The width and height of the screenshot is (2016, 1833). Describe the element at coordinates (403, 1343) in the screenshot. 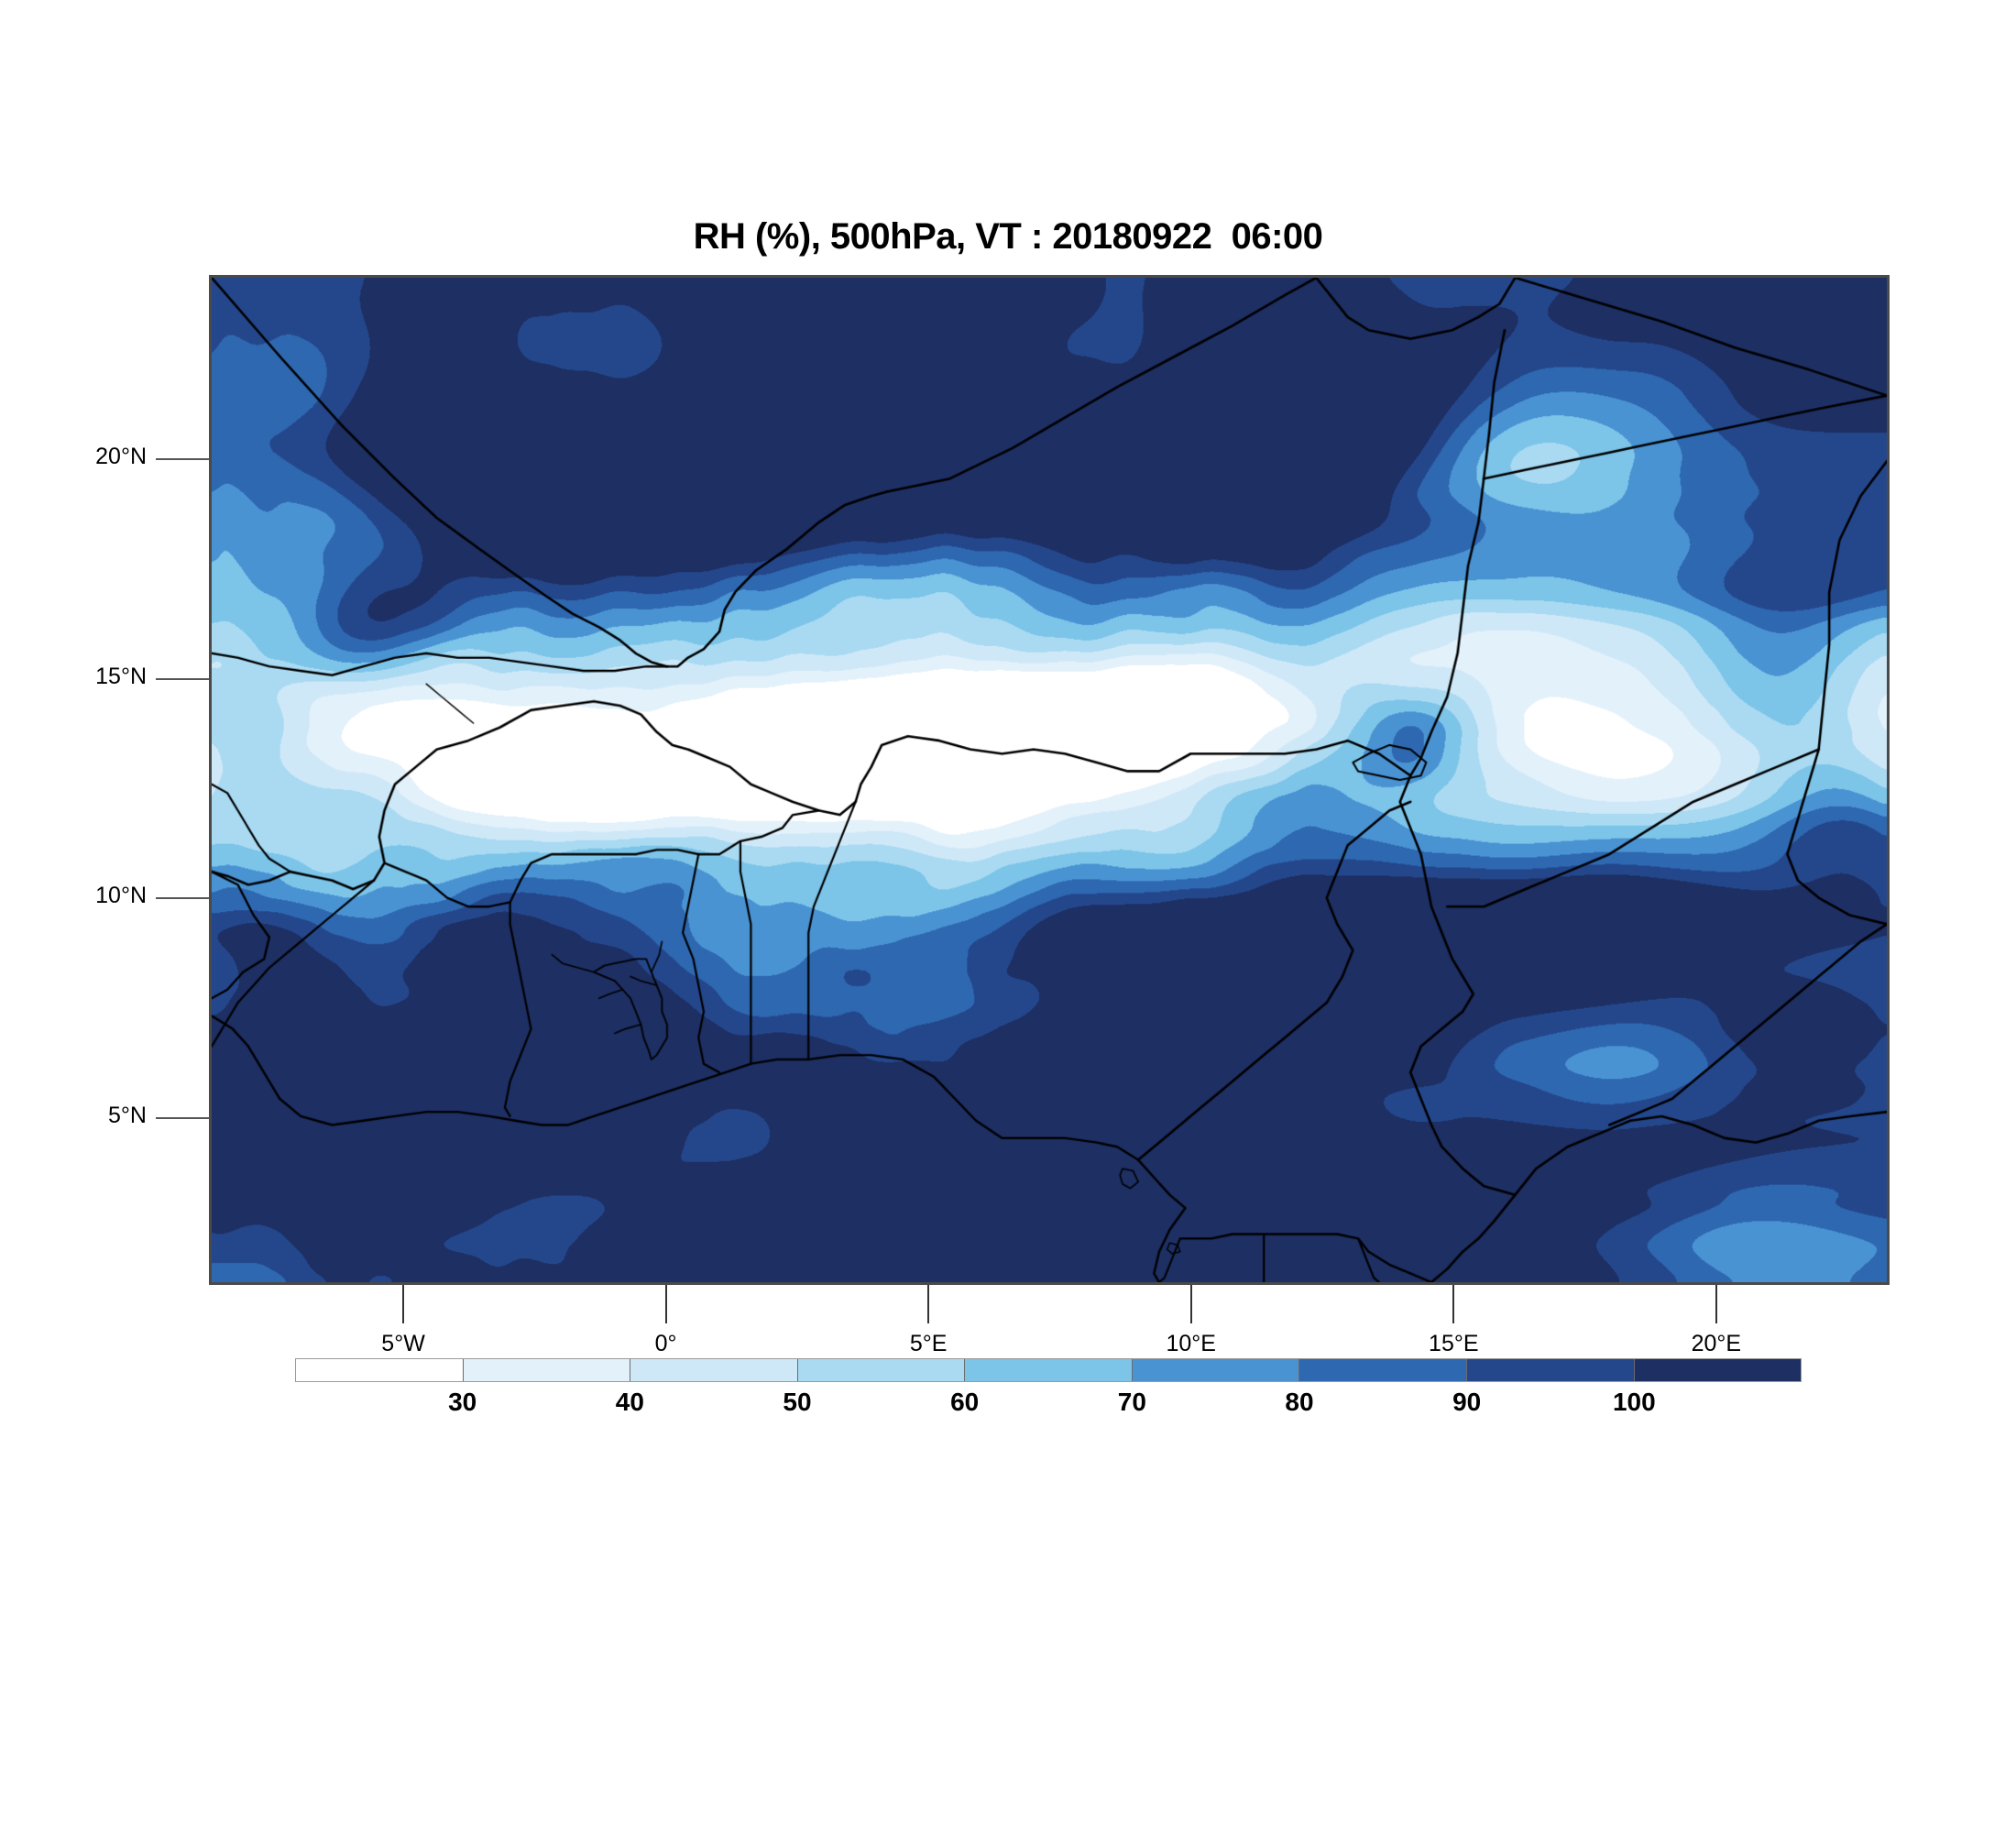

I see `x-tick-label-0: 5°W` at that location.